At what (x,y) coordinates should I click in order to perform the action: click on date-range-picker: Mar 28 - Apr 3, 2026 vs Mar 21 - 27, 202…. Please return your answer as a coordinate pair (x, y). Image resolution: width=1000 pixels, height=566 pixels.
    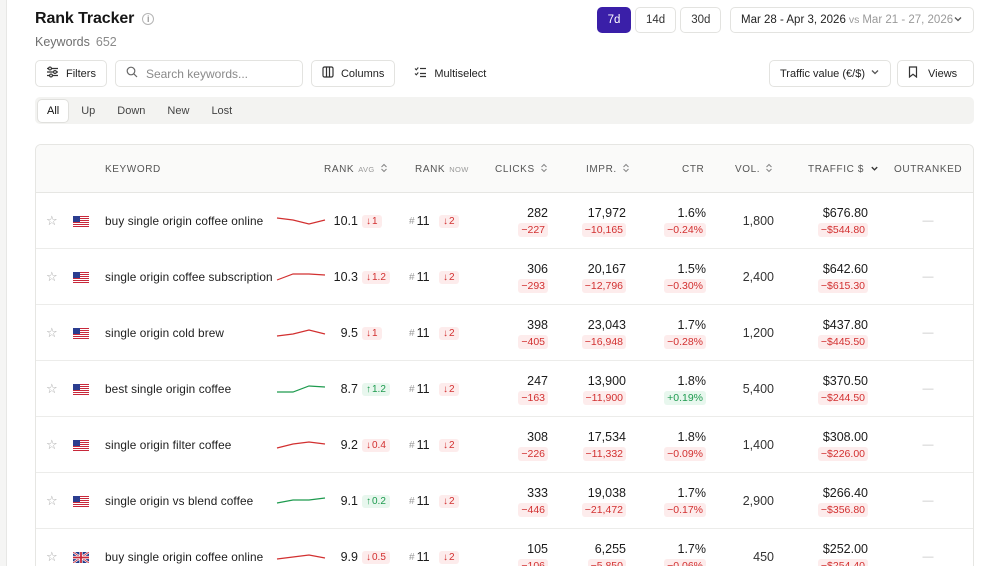
    Looking at the image, I should click on (852, 20).